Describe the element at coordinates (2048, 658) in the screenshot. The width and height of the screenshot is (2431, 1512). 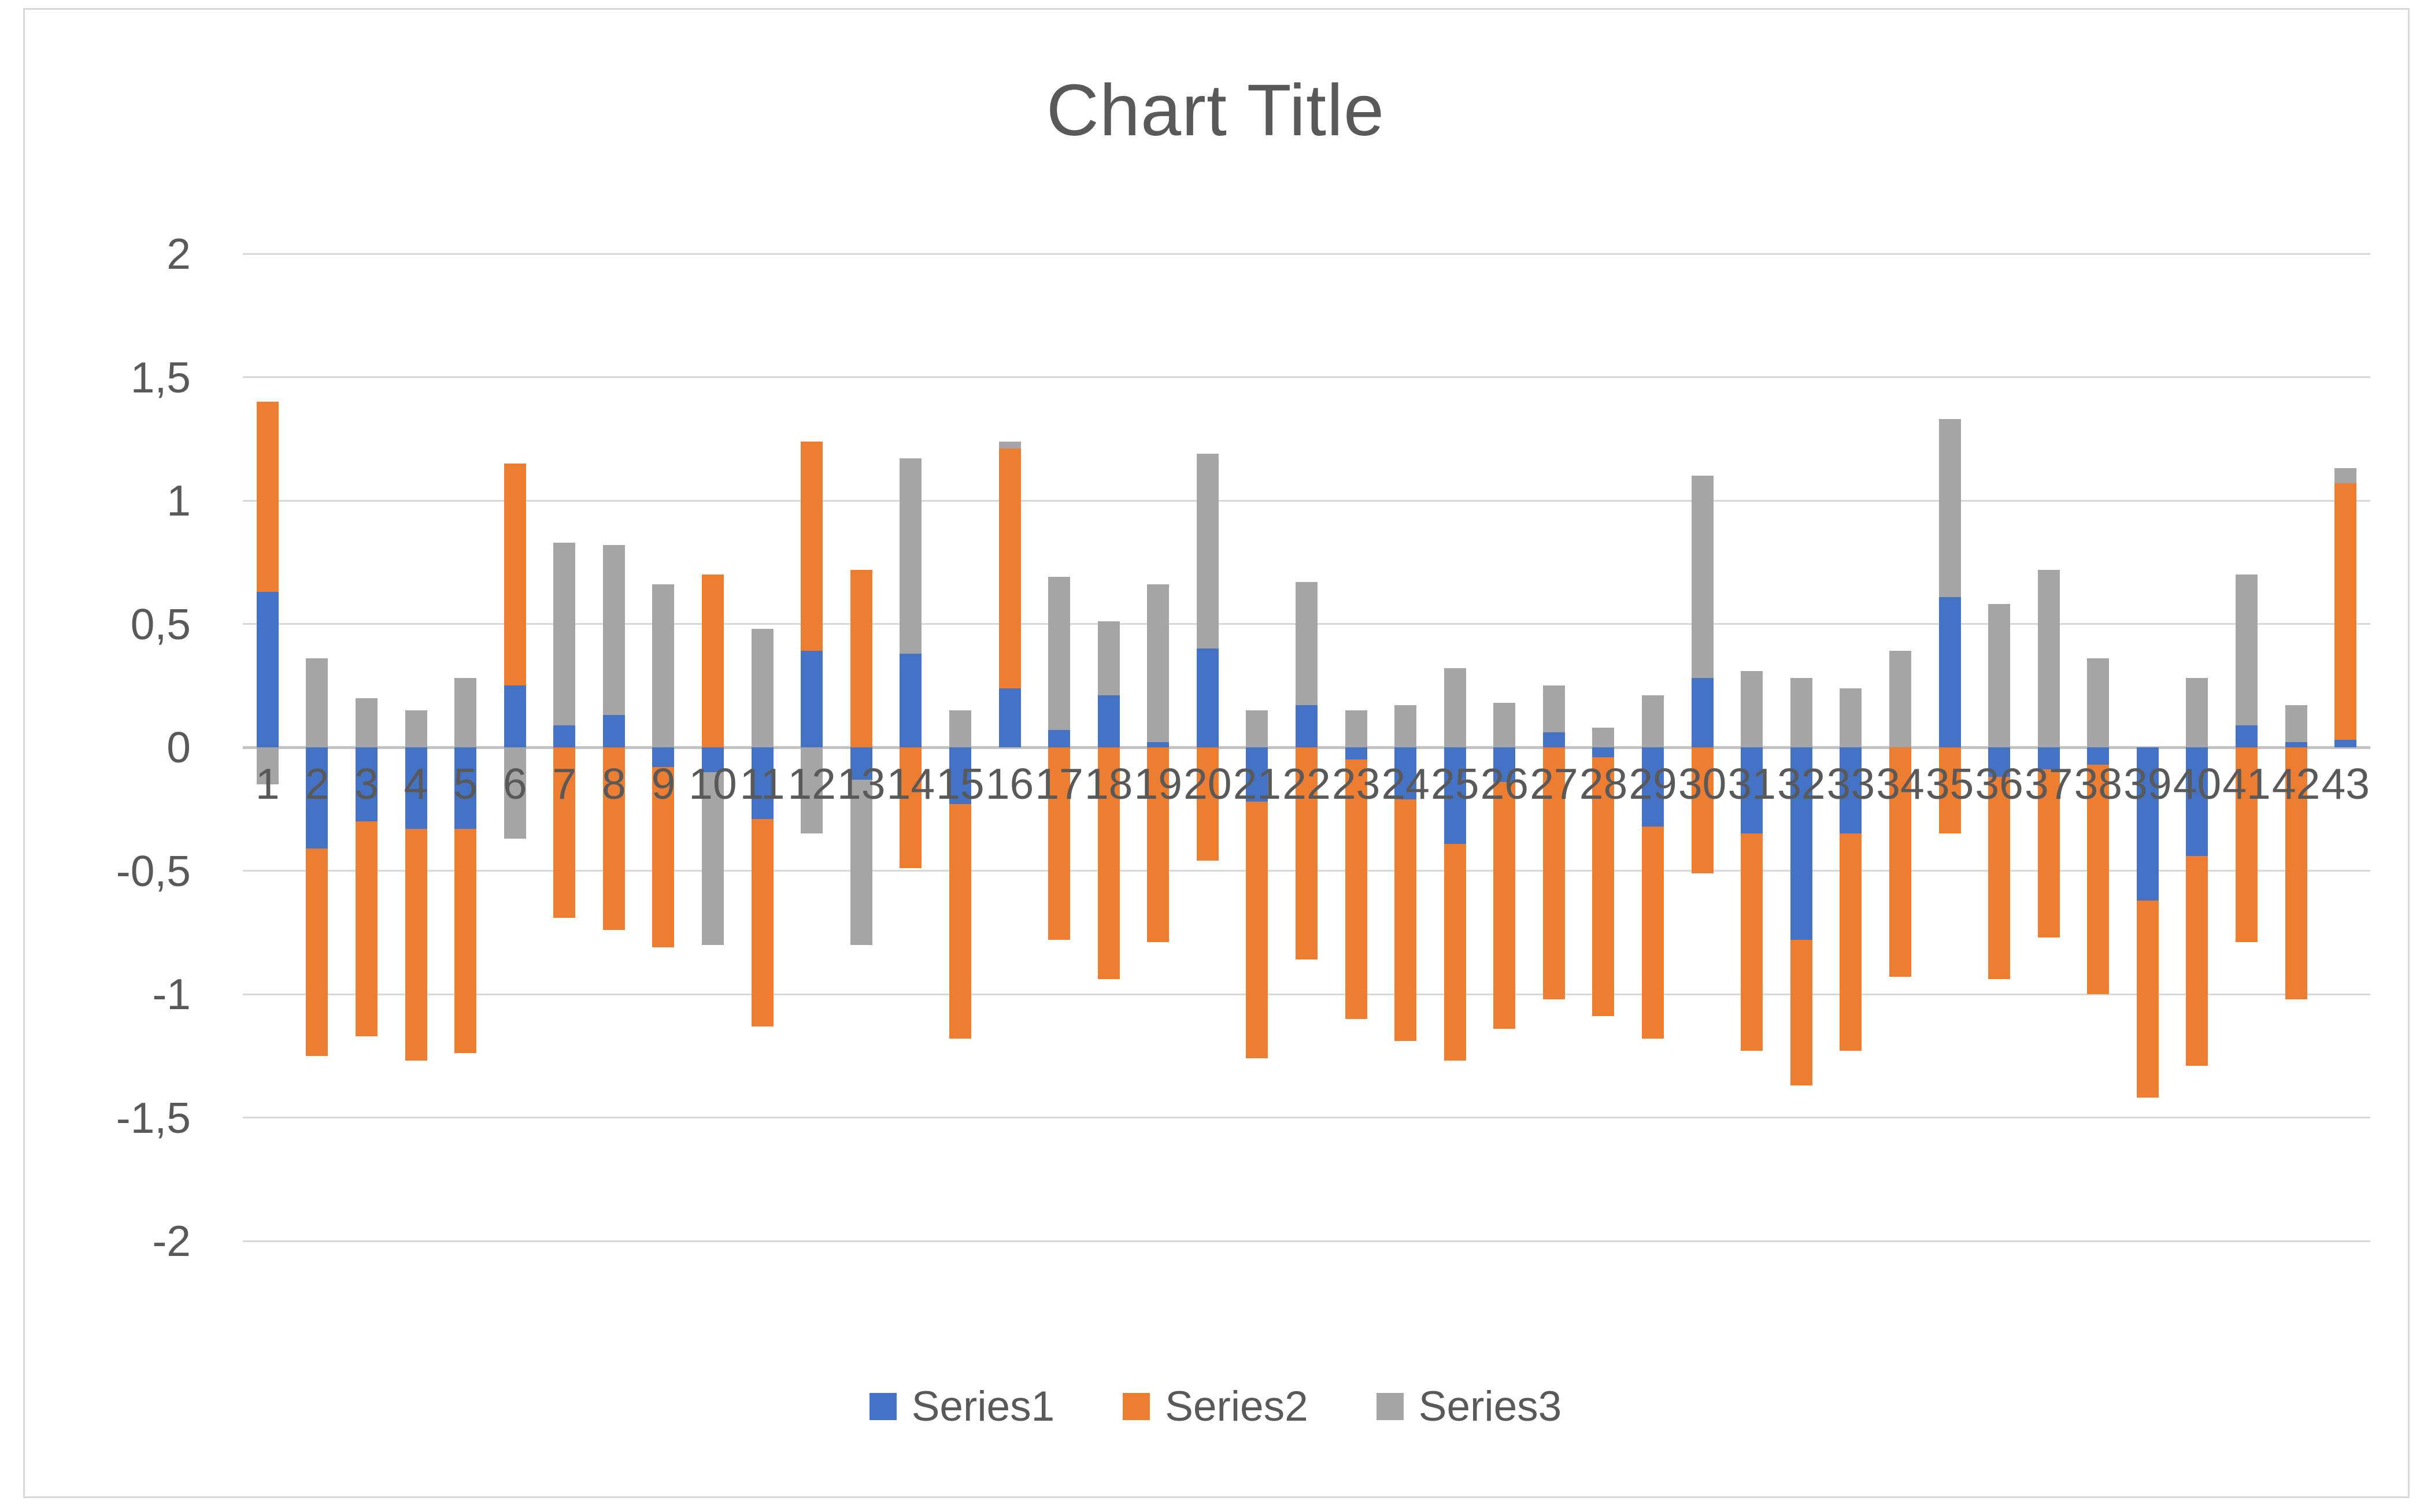
I see `bar-segment-series3-cat37` at that location.